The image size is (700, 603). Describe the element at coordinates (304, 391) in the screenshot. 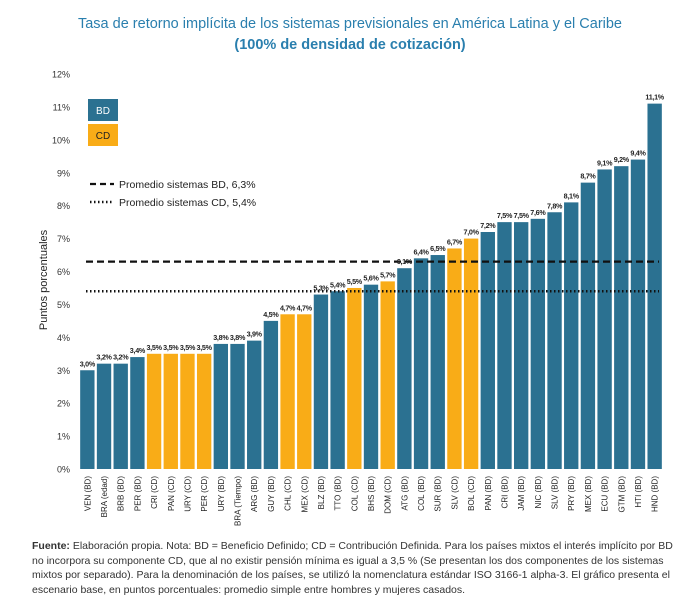

I see `bar-mex-cd` at that location.